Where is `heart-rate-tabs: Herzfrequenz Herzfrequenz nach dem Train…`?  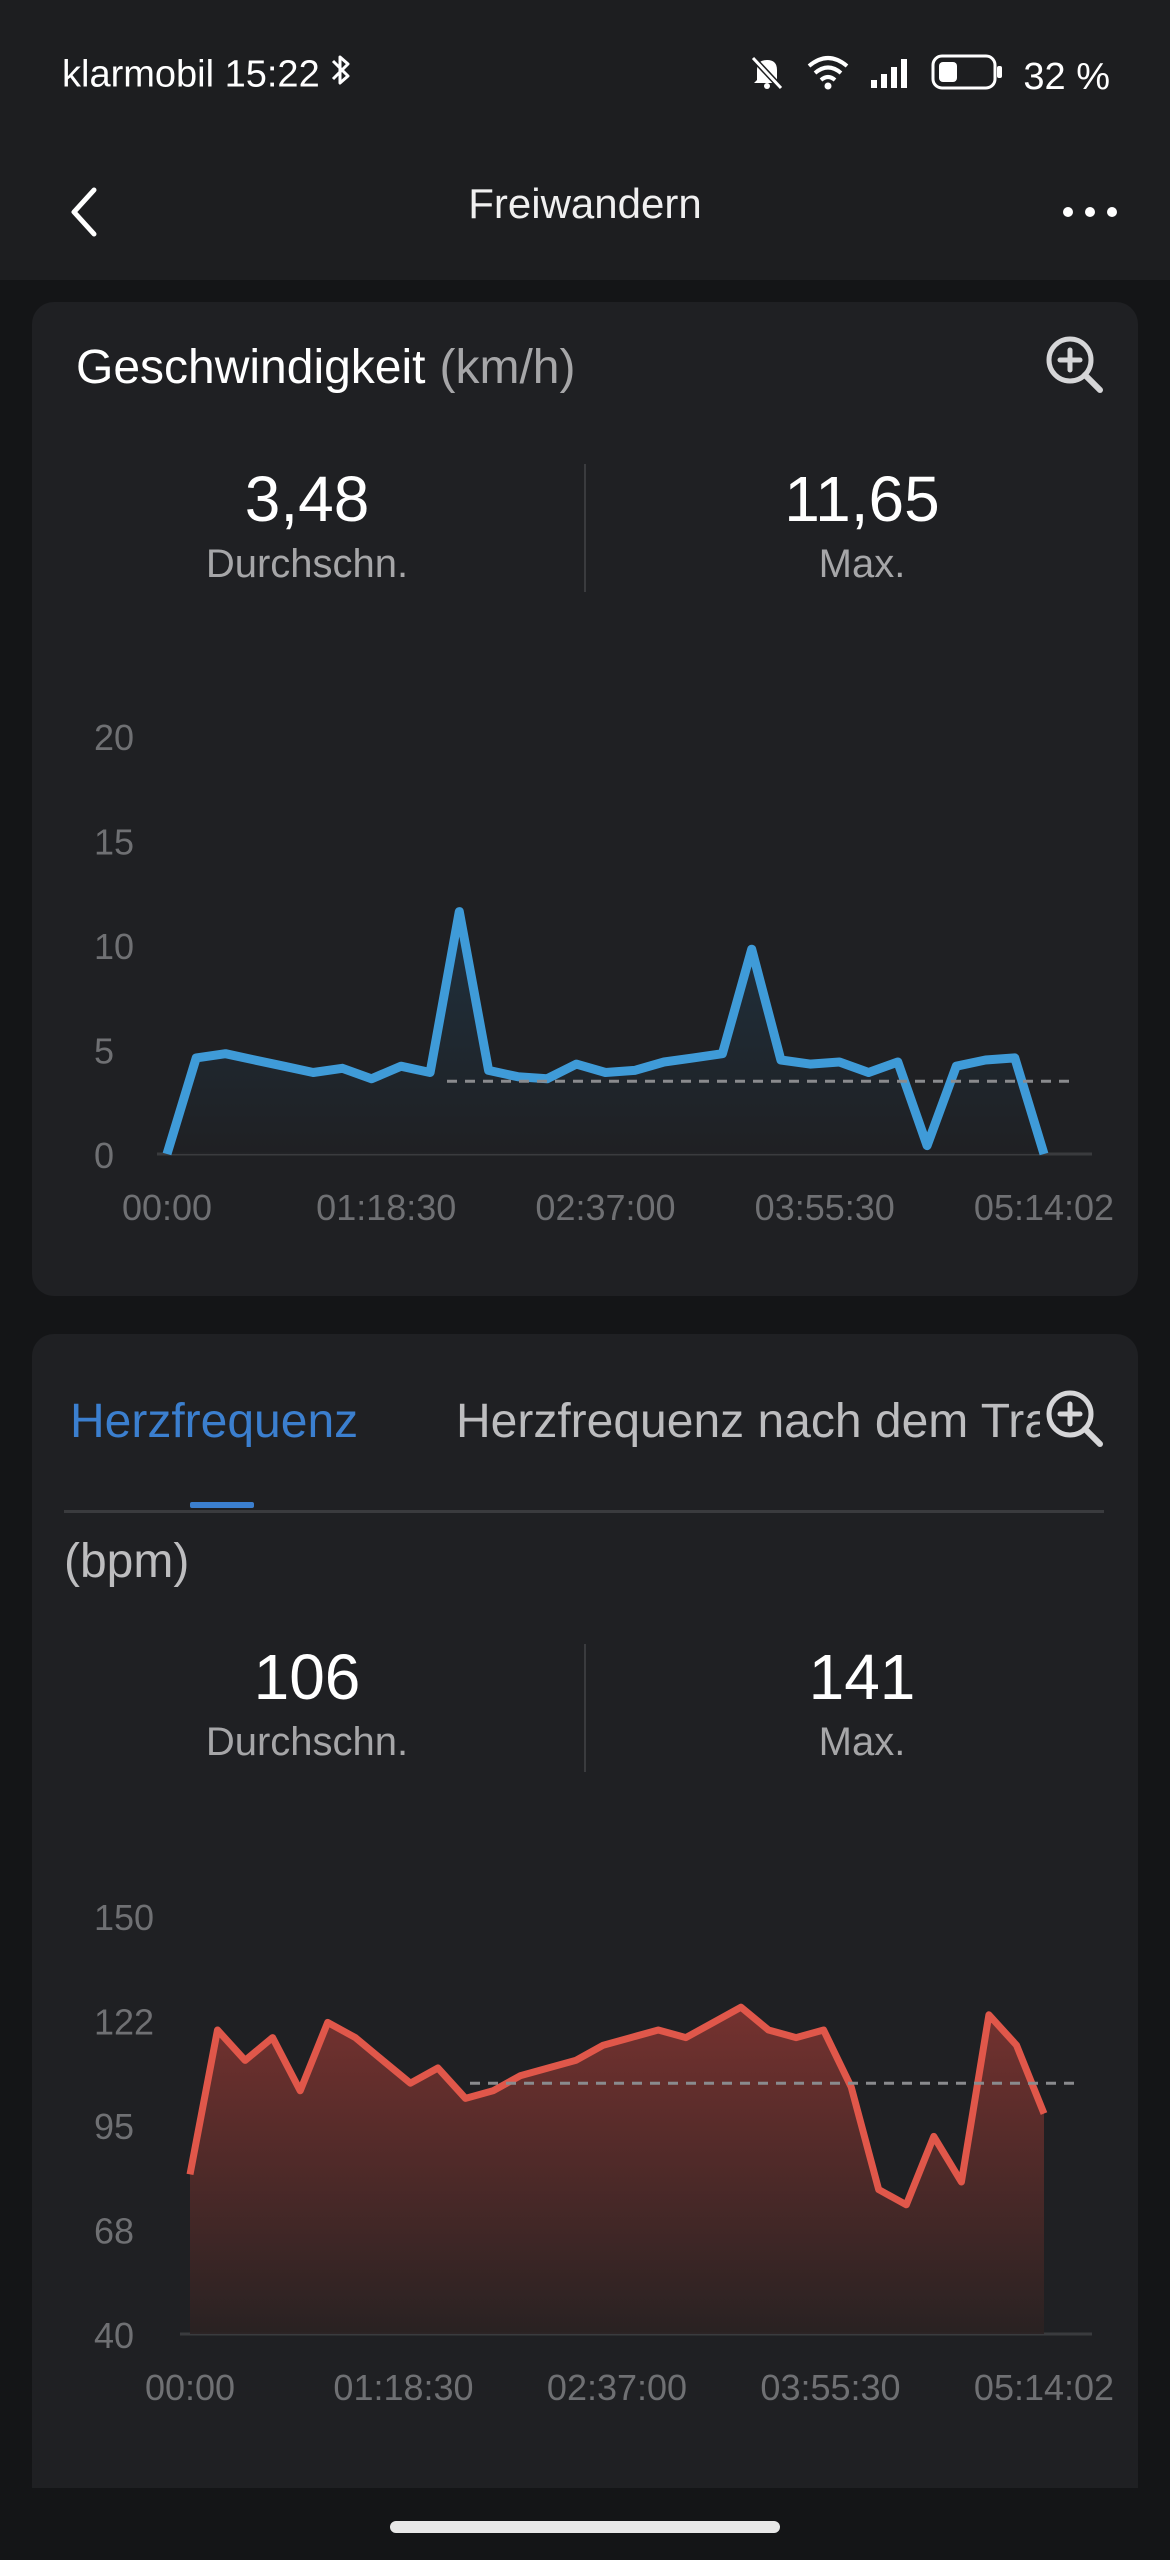
heart-rate-tabs: Herzfrequenz Herzfrequenz nach dem Train… is located at coordinates (585, 1424).